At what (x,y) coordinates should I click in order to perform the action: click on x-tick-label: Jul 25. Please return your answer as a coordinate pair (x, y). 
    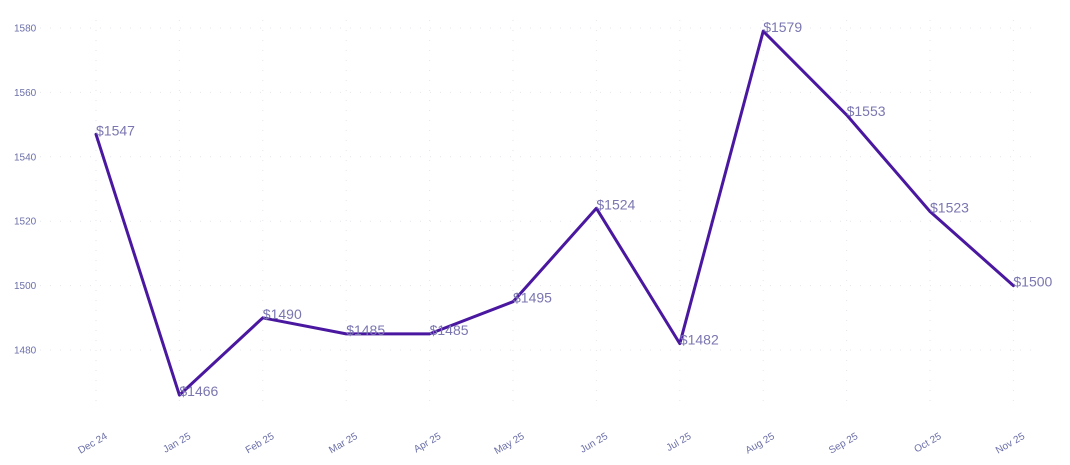
    Looking at the image, I should click on (679, 442).